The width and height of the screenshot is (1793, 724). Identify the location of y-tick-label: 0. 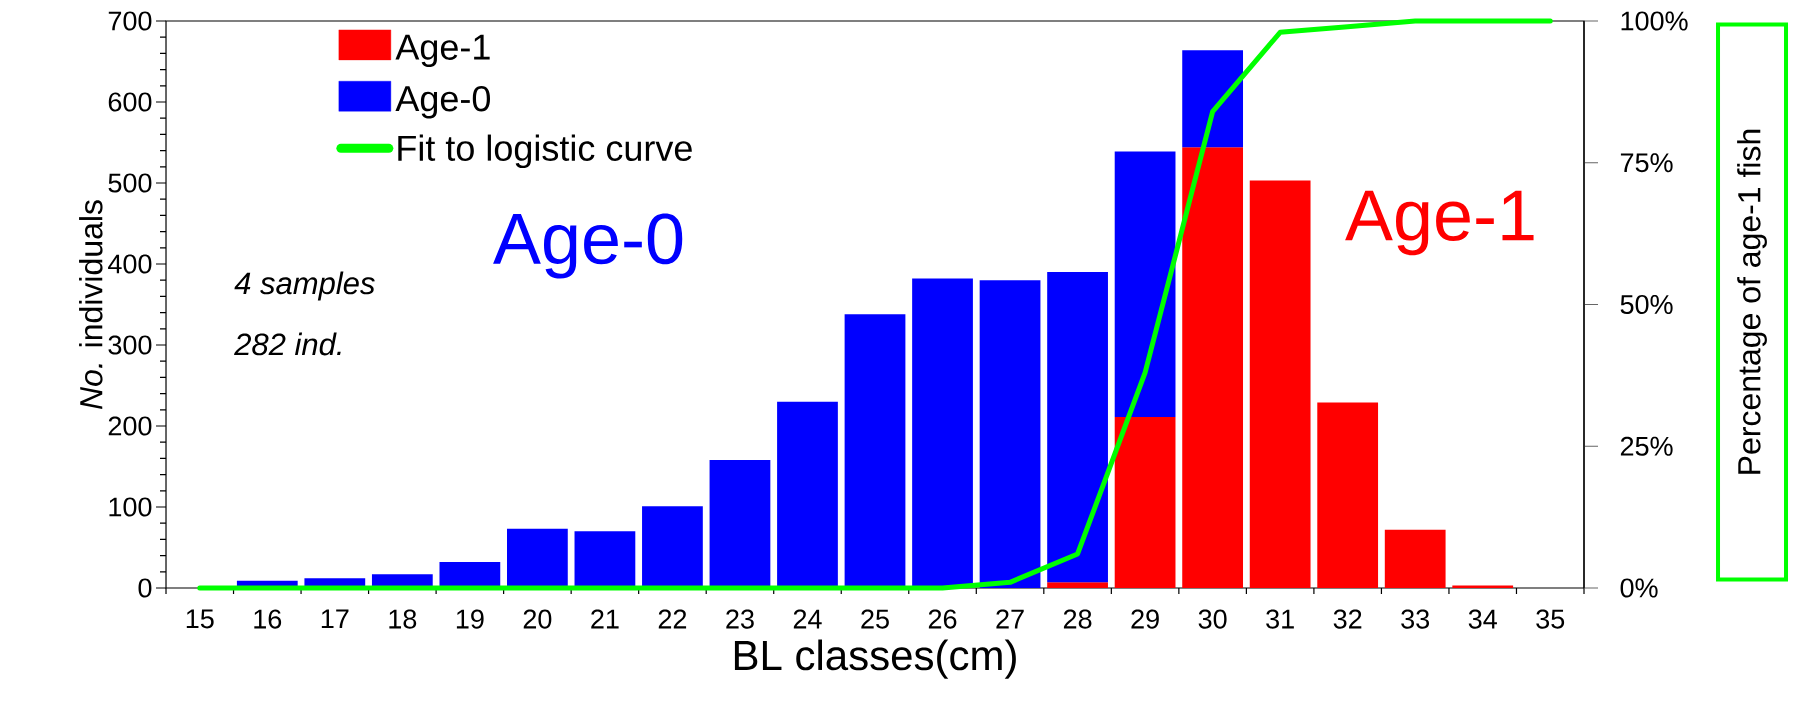
(145, 588).